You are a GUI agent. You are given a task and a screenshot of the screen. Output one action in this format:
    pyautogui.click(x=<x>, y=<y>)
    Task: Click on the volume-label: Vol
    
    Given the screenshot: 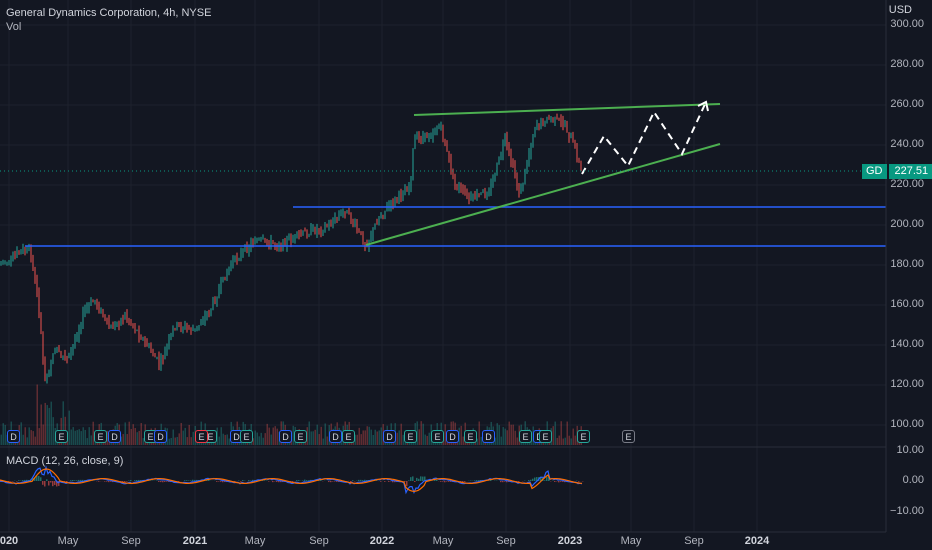 What is the action you would take?
    pyautogui.click(x=14, y=27)
    